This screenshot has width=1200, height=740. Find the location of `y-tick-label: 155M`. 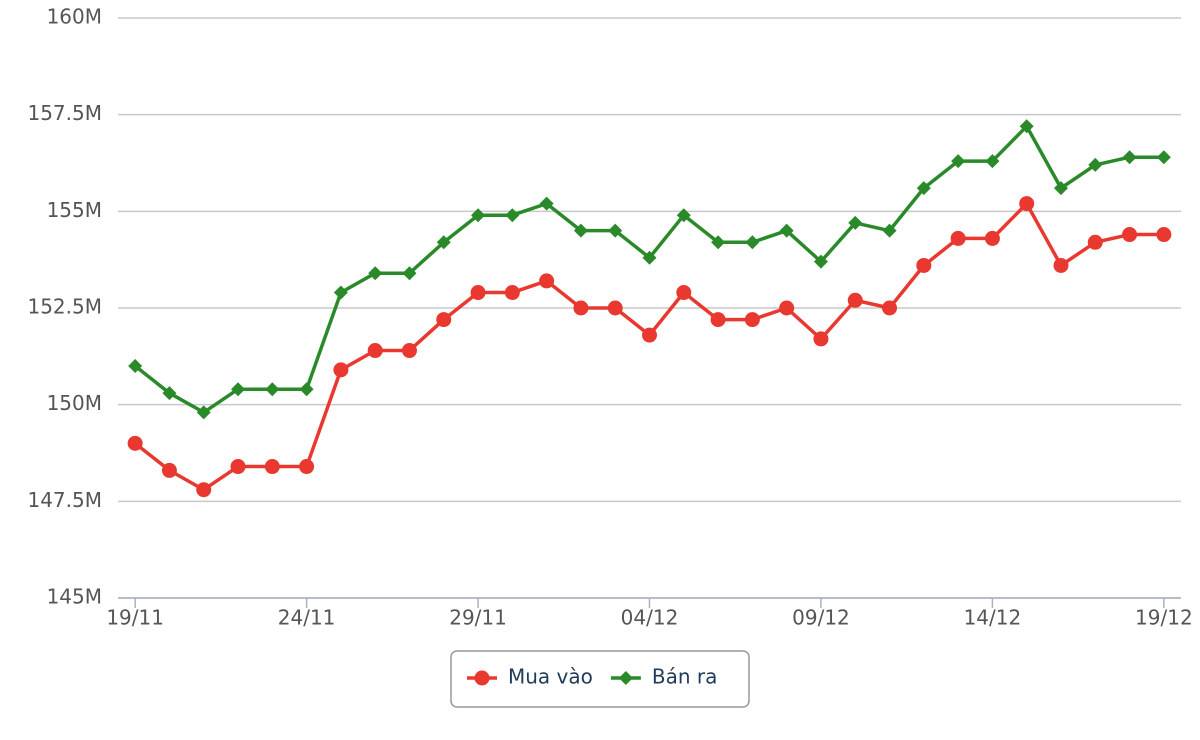

y-tick-label: 155M is located at coordinates (74, 210).